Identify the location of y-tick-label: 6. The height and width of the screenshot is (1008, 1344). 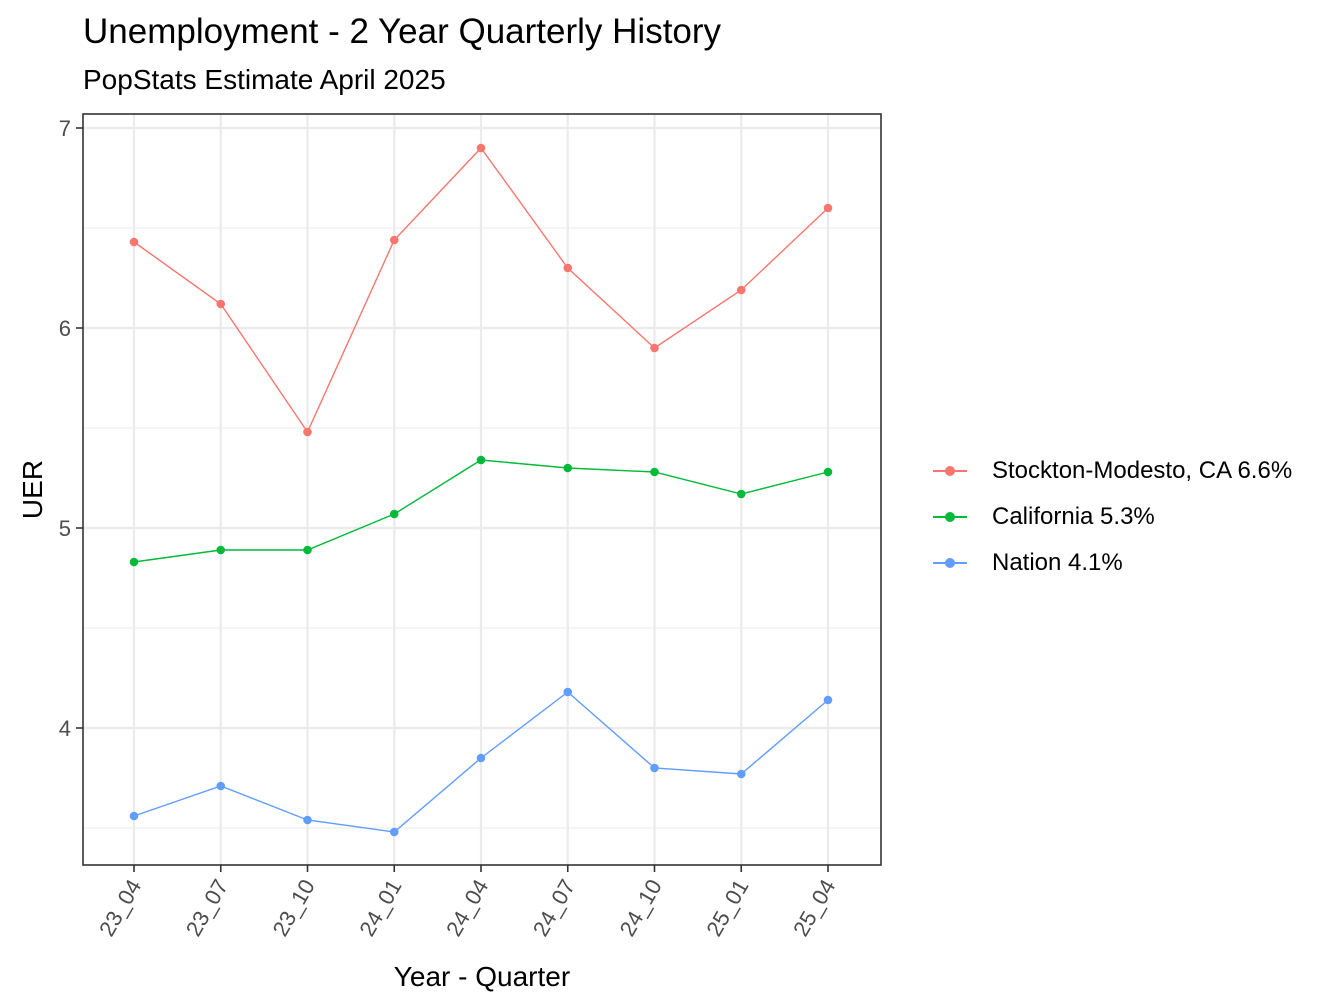
(65, 328).